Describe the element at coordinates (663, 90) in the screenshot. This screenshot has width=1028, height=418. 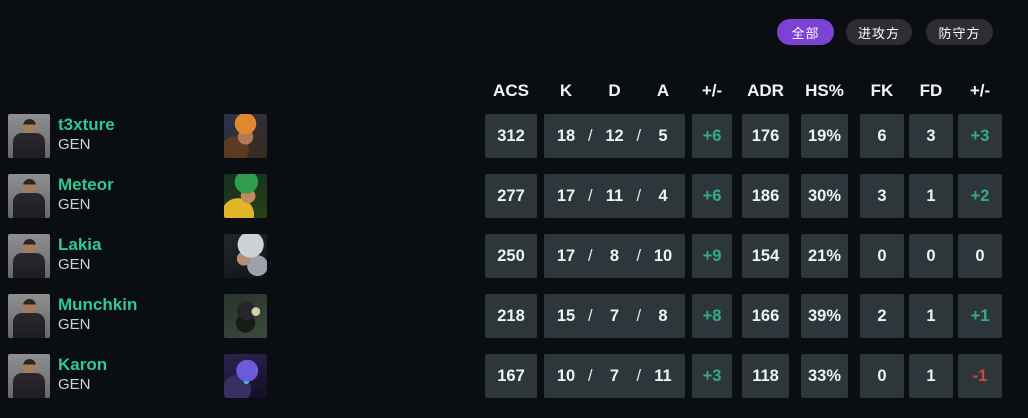
I see `header-assists: A` at that location.